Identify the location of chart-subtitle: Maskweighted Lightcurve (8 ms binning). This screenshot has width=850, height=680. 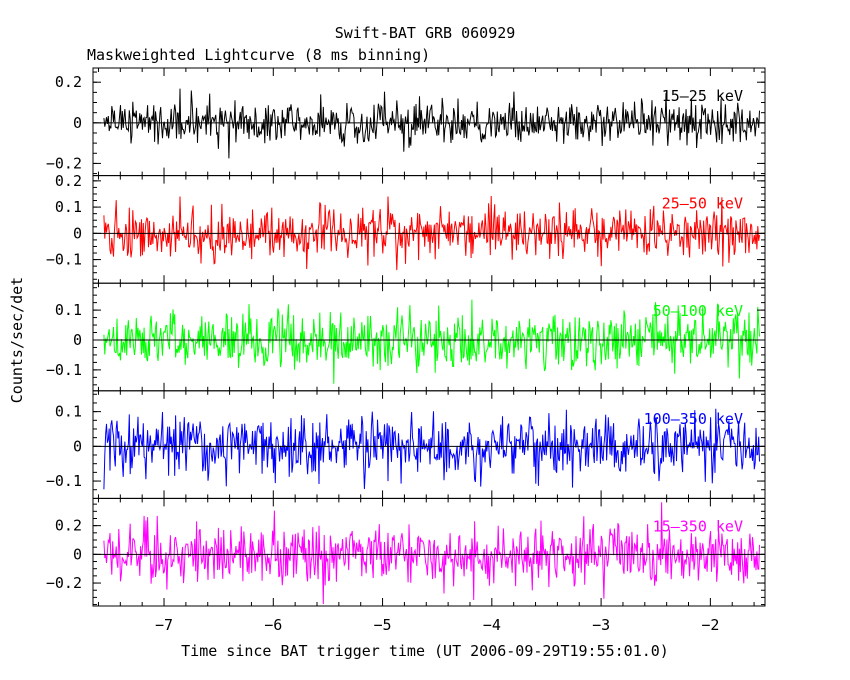
(258, 55).